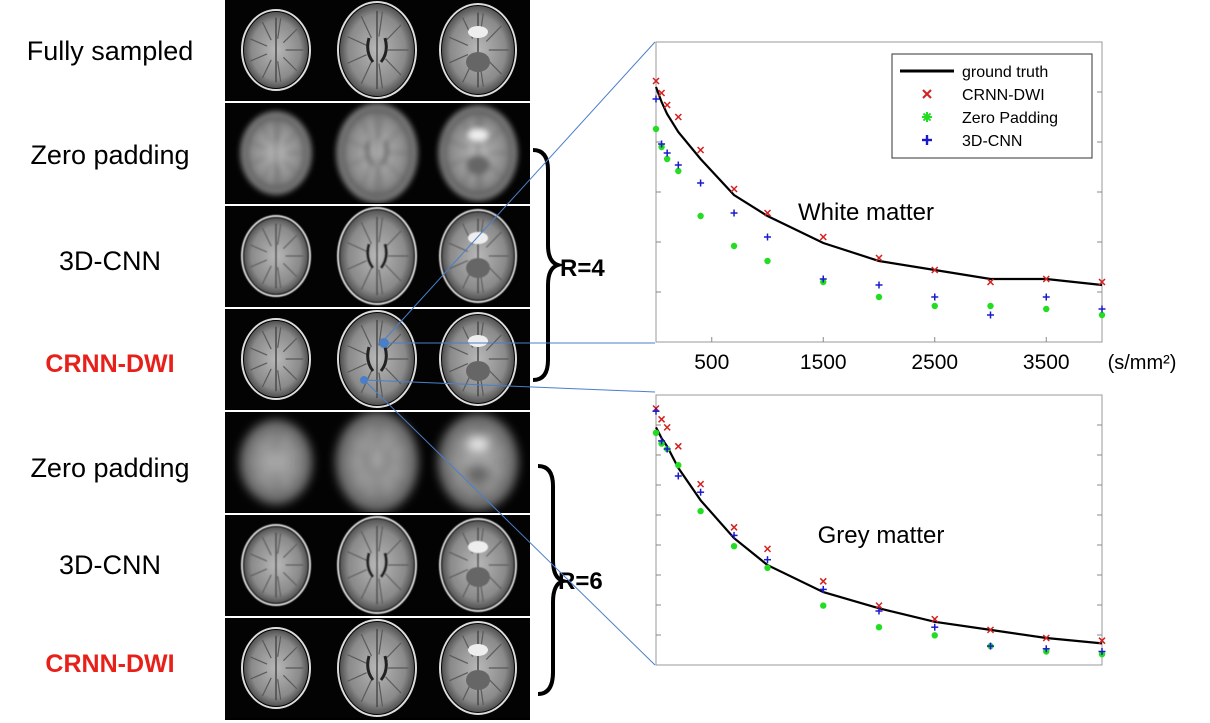 This screenshot has height=723, width=1210. Describe the element at coordinates (866, 212) in the screenshot. I see `chart-title: White matter` at that location.